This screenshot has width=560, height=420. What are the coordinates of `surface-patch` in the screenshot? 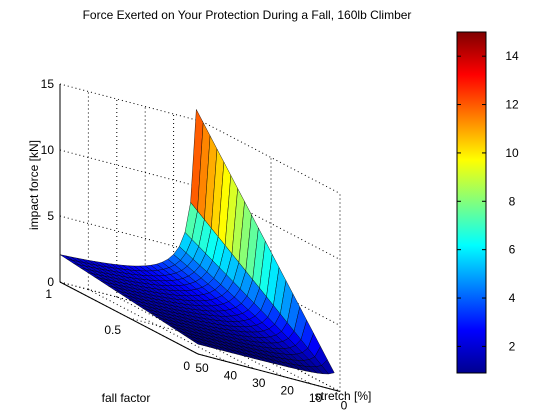 It's located at (328, 367).